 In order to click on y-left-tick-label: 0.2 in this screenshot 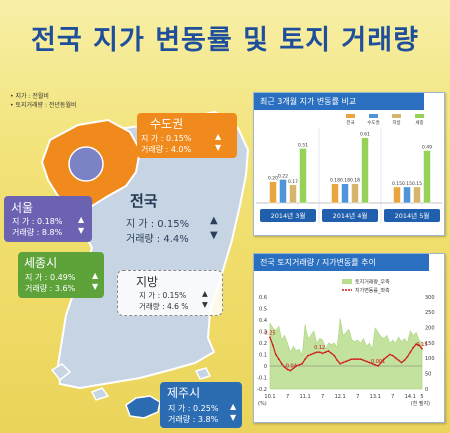, I will do `click(263, 344)`.